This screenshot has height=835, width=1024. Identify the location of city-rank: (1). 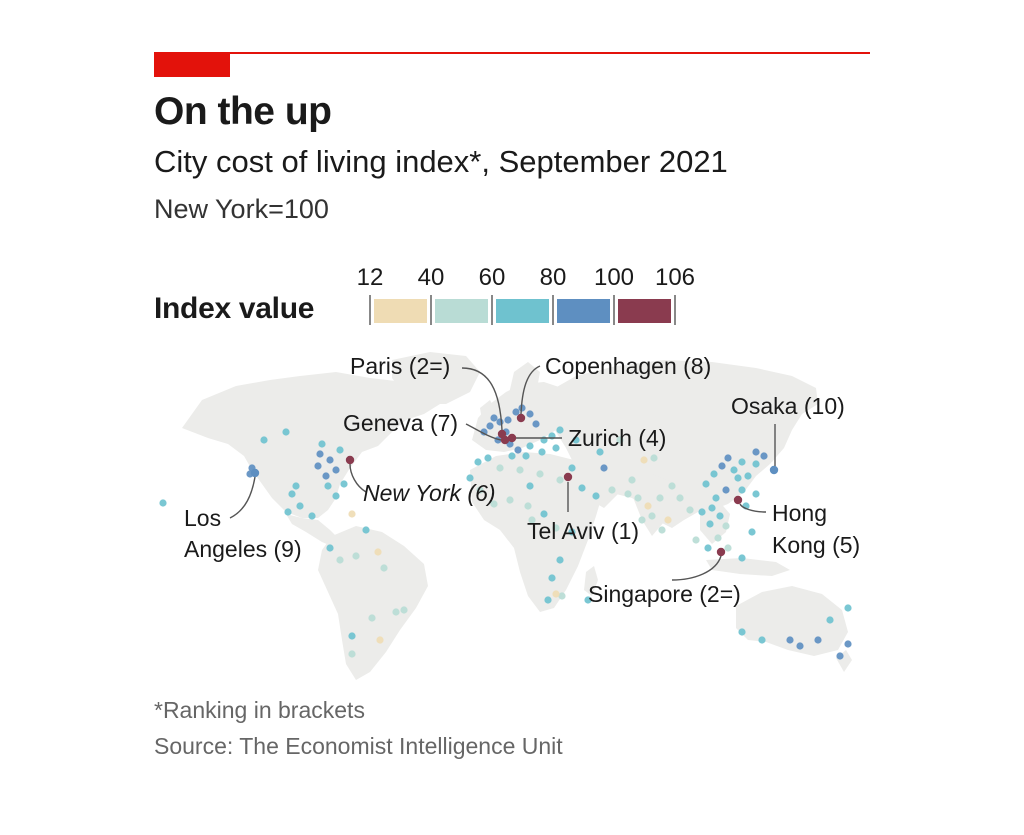
(625, 531).